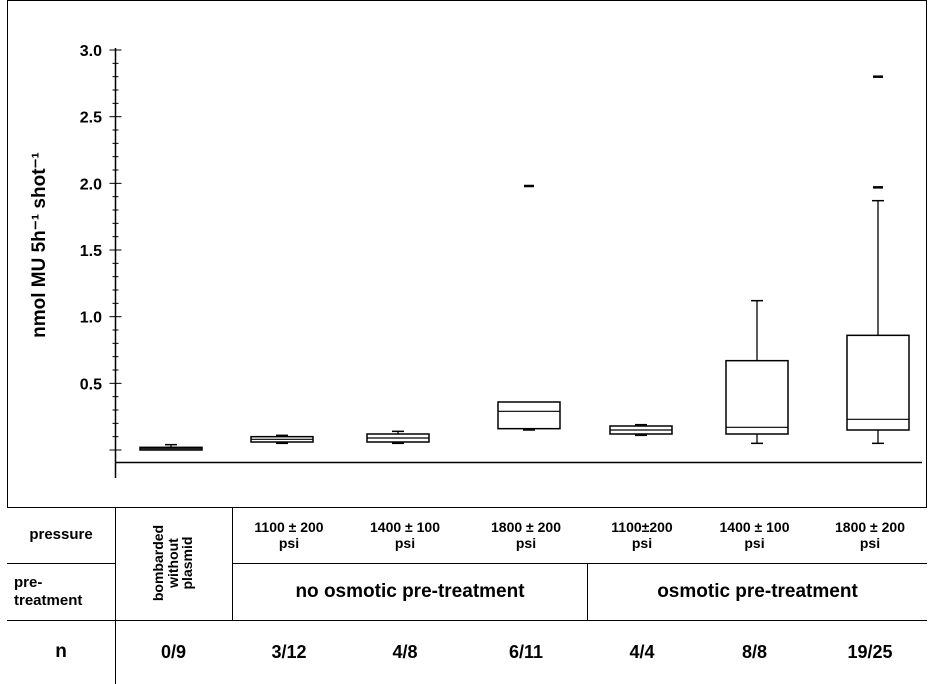  What do you see at coordinates (757, 591) in the screenshot?
I see `group-osmotic: osmotic pre-treatment` at bounding box center [757, 591].